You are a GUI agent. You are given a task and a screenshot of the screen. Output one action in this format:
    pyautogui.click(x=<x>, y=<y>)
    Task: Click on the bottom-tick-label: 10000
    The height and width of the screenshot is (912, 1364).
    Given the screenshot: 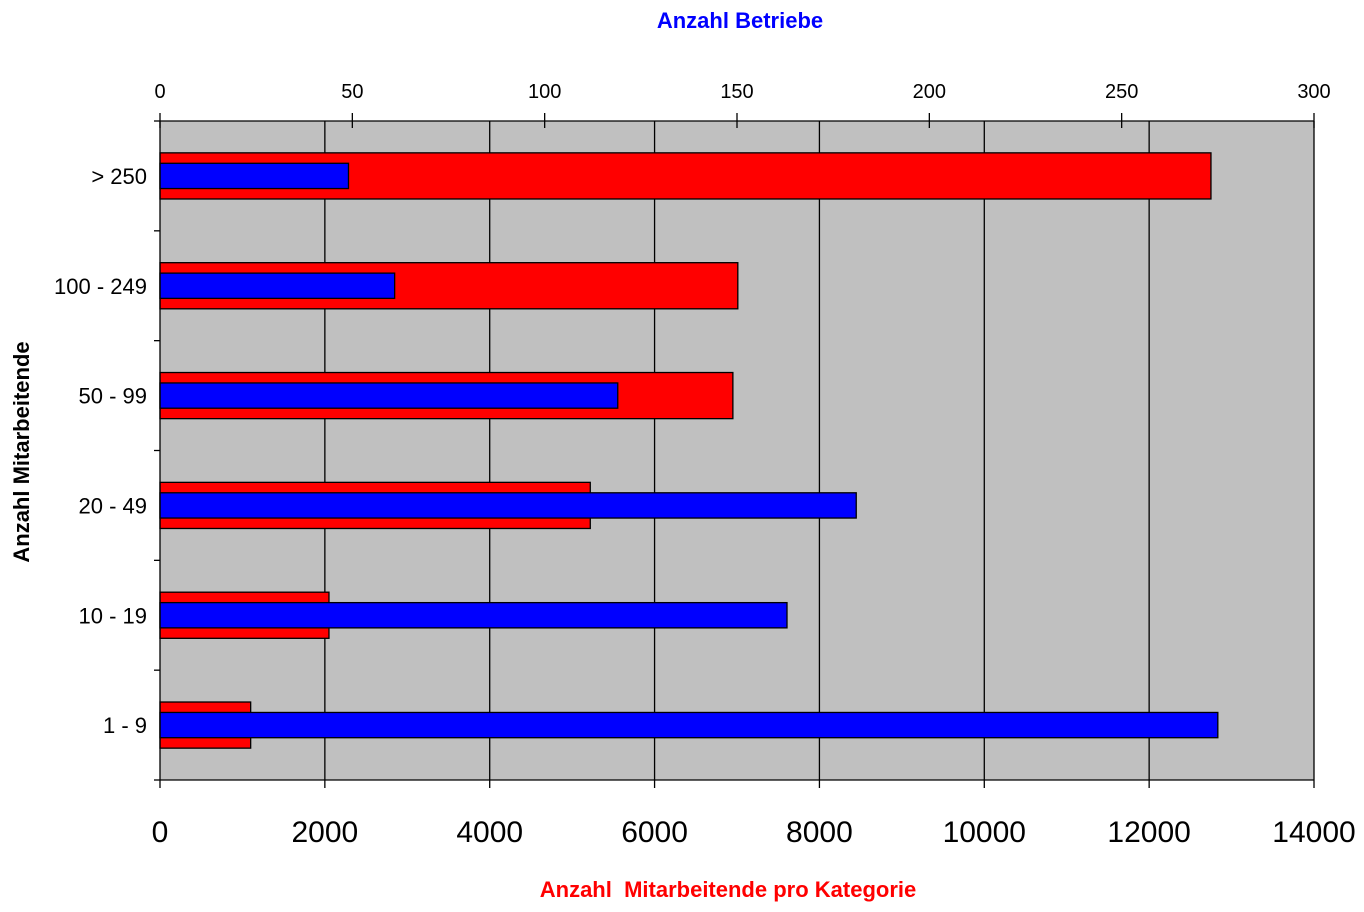 What is the action you would take?
    pyautogui.click(x=984, y=832)
    